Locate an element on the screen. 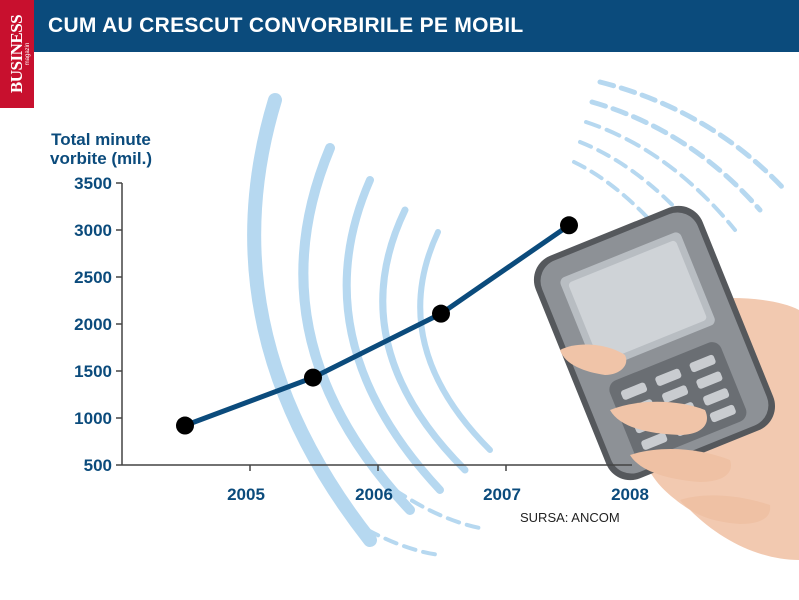  y-axis-title: Total minute vorbite (mil.) is located at coordinates (100, 149).